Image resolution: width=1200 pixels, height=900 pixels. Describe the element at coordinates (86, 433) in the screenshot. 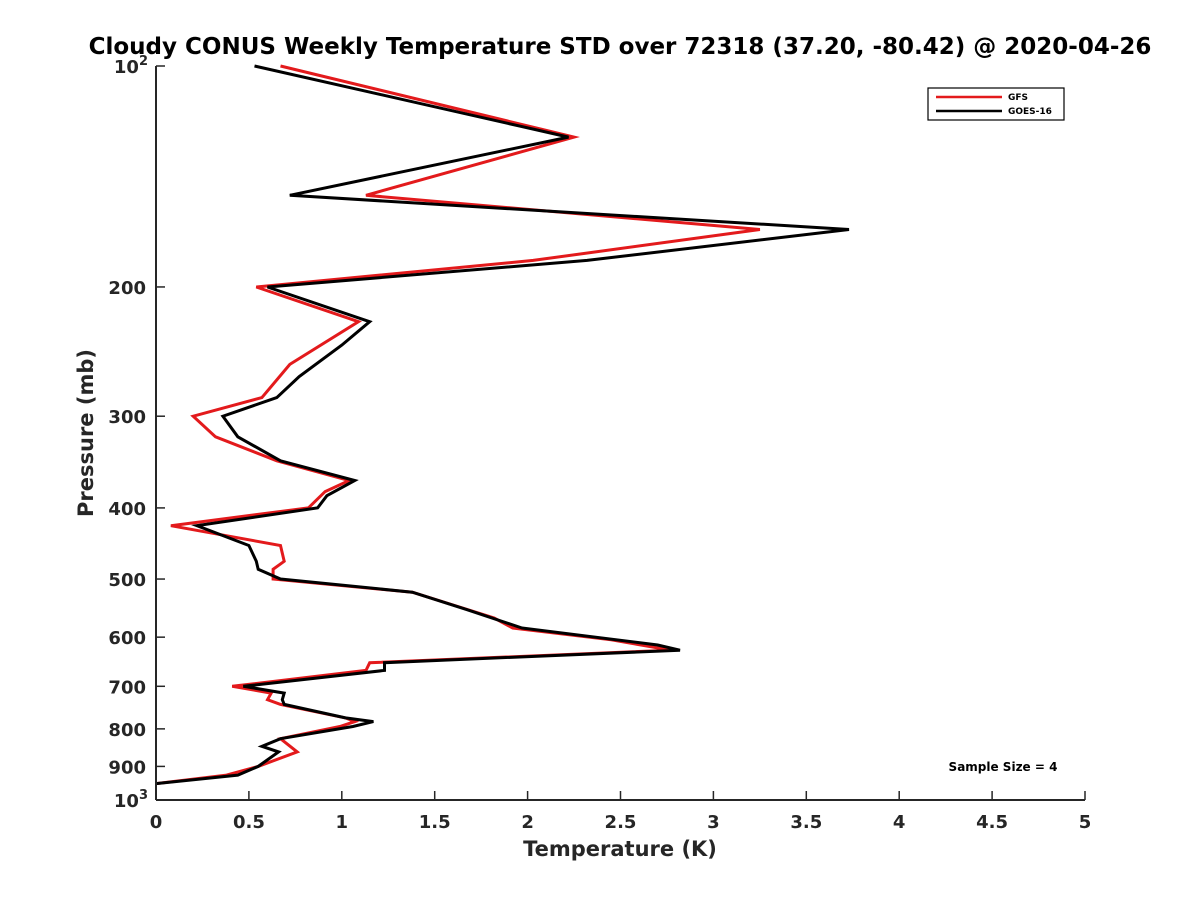

I see `y-axis-label: Pressure (mb)` at that location.